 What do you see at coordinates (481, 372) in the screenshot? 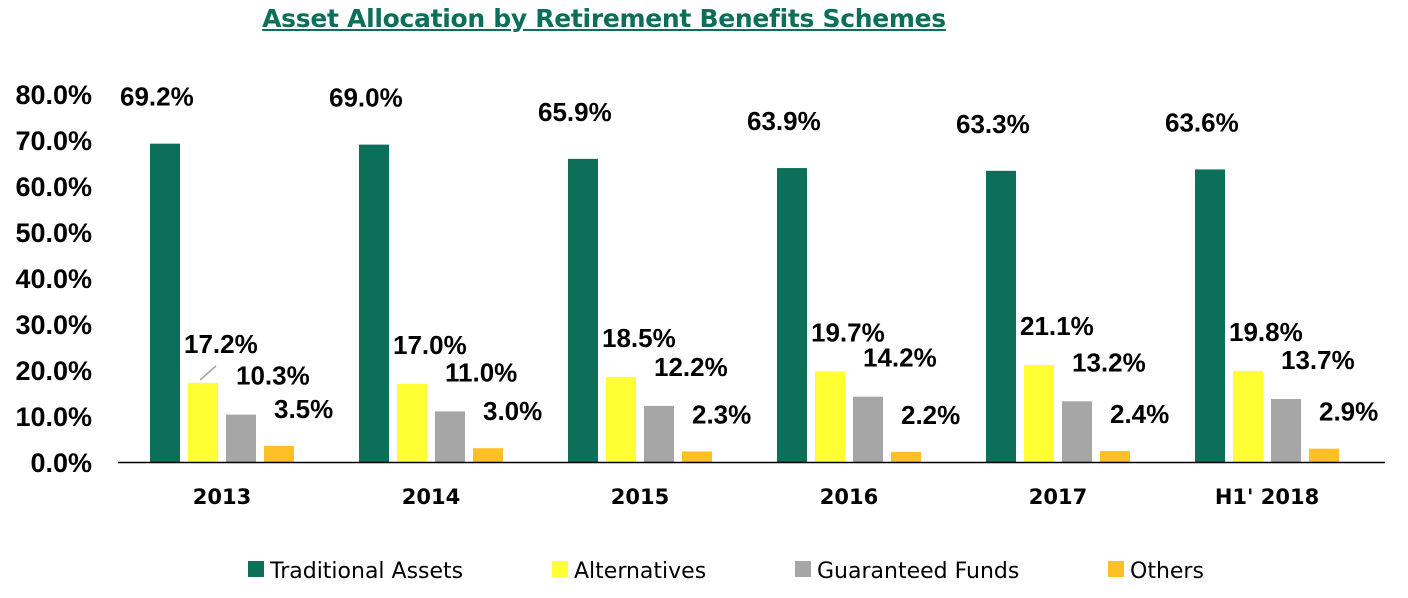
I see `data-label-guaranteed-funds: 11.0%` at bounding box center [481, 372].